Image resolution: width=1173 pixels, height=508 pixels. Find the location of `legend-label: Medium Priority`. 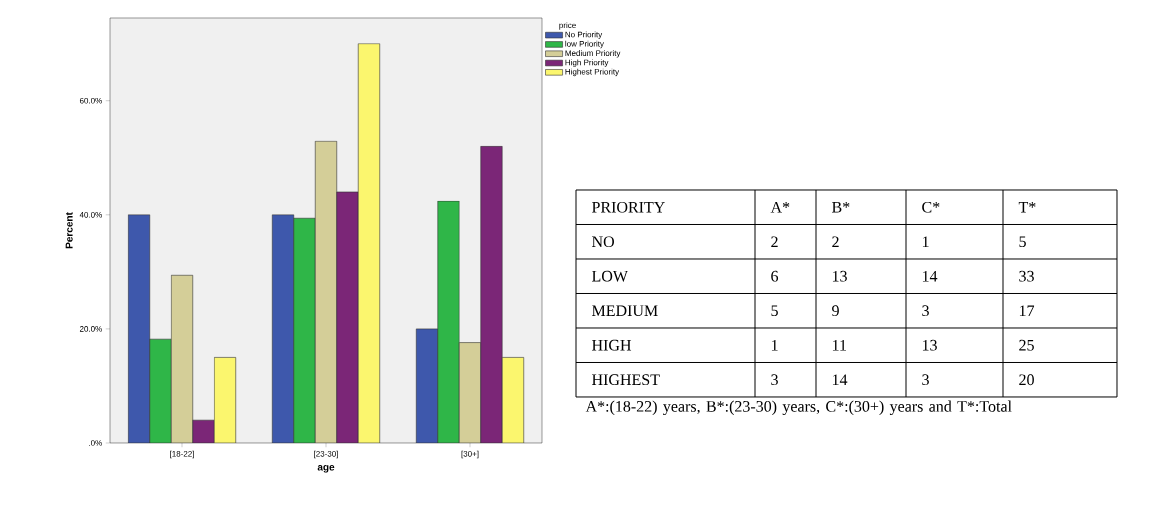

legend-label: Medium Priority is located at coordinates (593, 54).